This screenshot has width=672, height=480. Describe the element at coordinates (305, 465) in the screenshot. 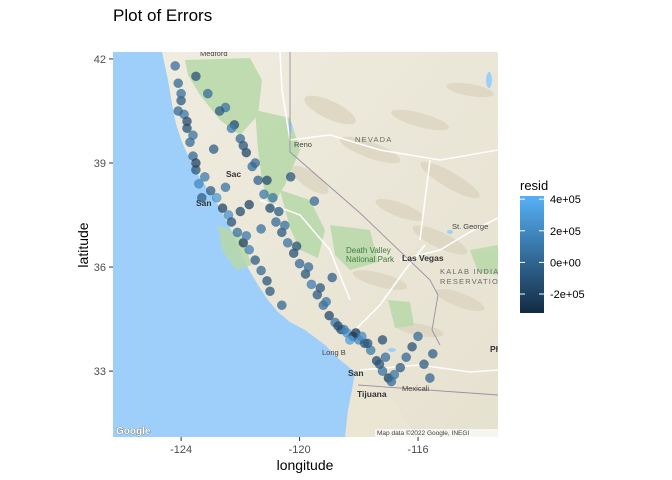

I see `x-axis-title: longitude` at that location.